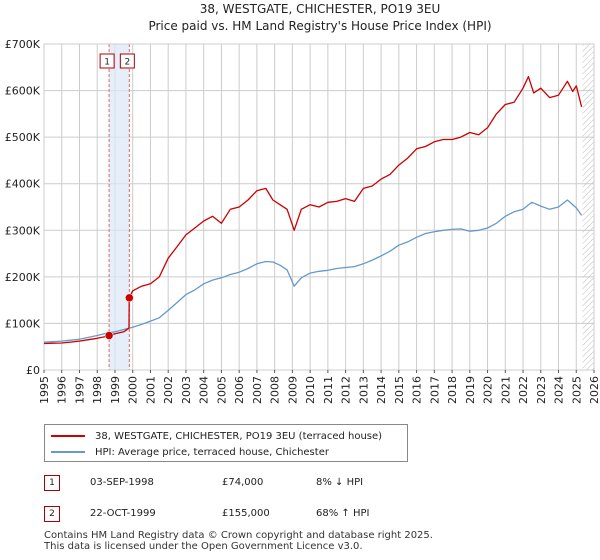  I want to click on transaction-marker-box: 2, so click(127, 61).